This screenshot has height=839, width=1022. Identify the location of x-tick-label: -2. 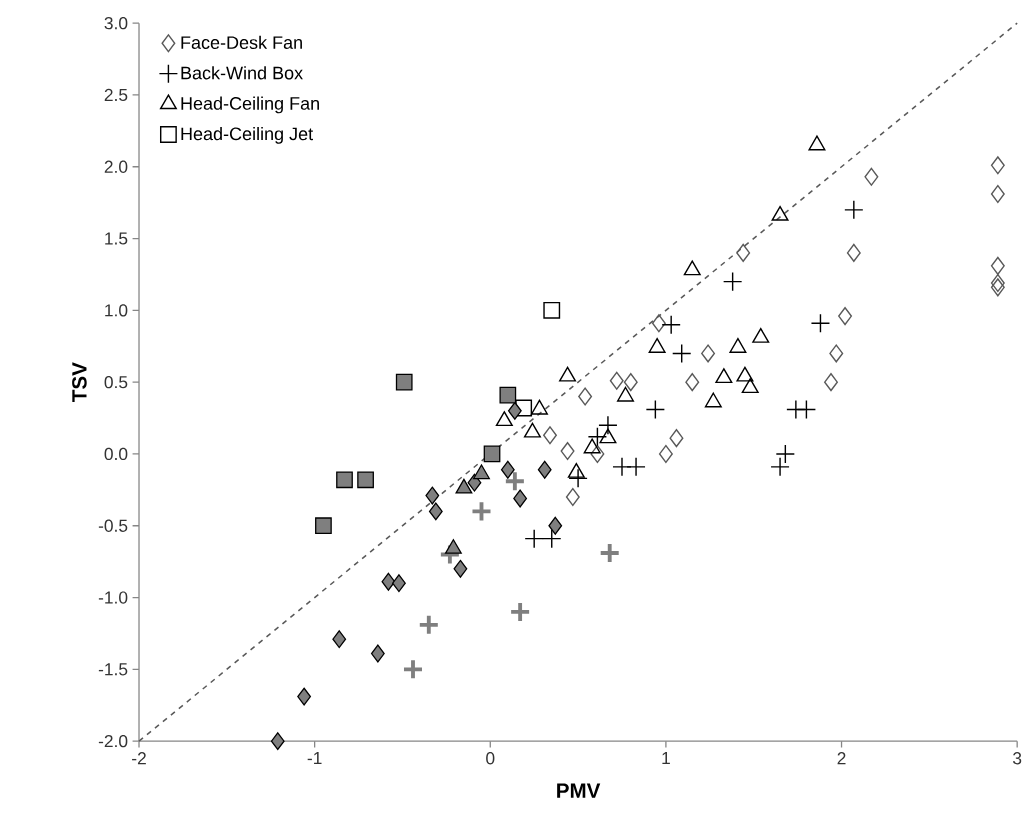
(139, 758).